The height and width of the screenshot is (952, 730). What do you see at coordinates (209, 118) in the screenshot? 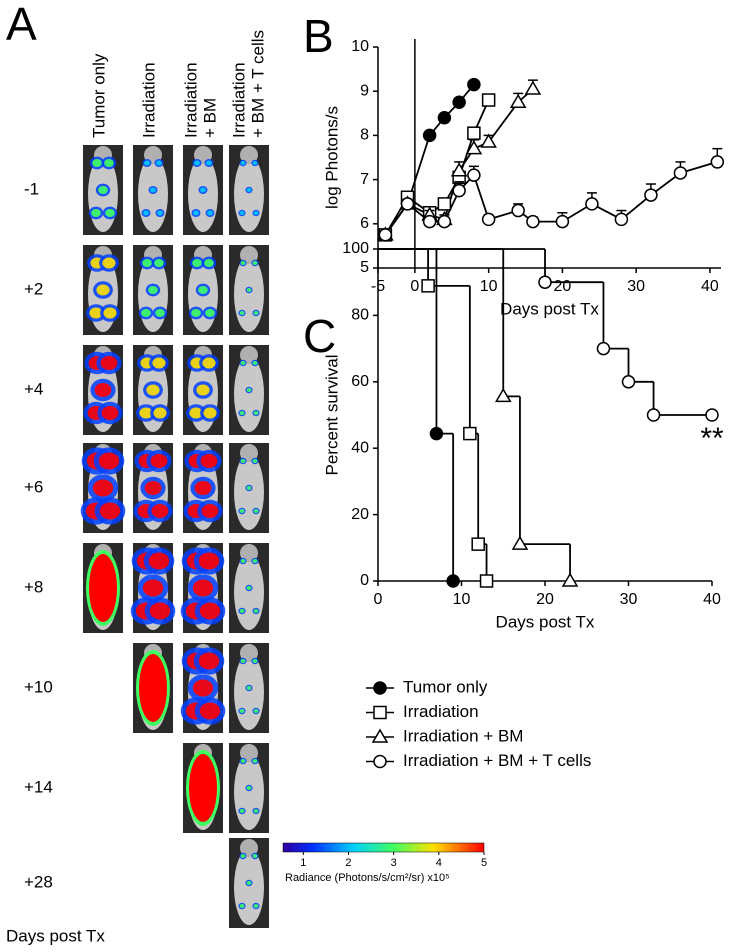
I see `column-header: + BM` at bounding box center [209, 118].